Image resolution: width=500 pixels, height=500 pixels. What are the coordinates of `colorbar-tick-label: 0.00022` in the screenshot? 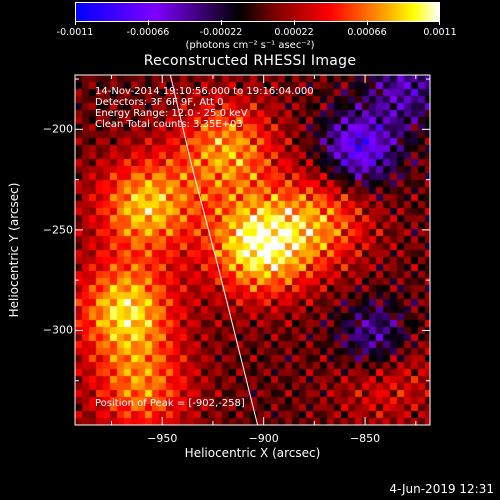 It's located at (294, 32).